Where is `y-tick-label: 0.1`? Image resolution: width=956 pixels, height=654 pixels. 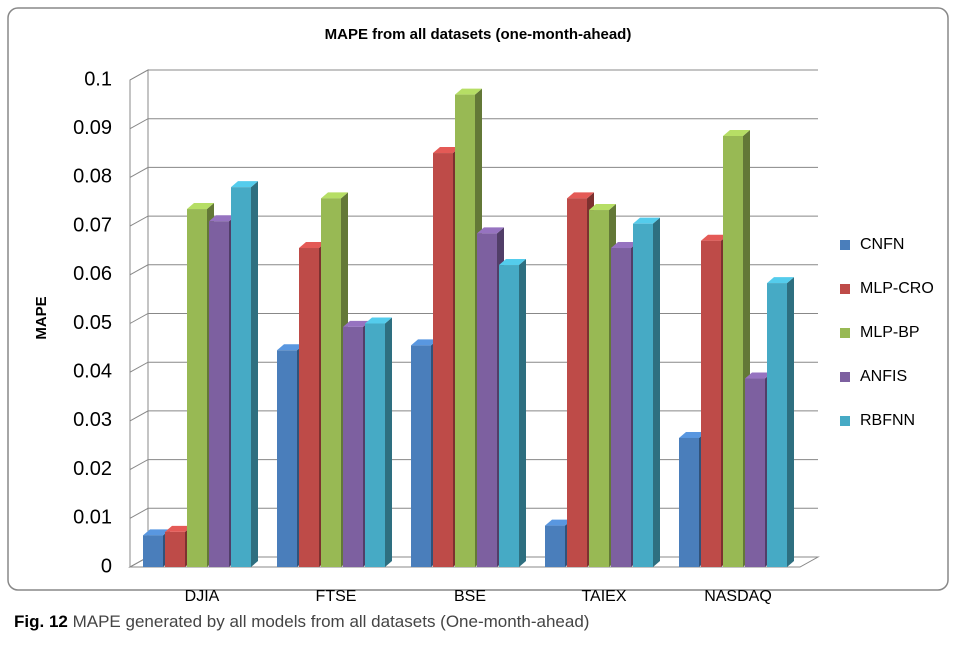 y-tick-label: 0.1 is located at coordinates (98, 79).